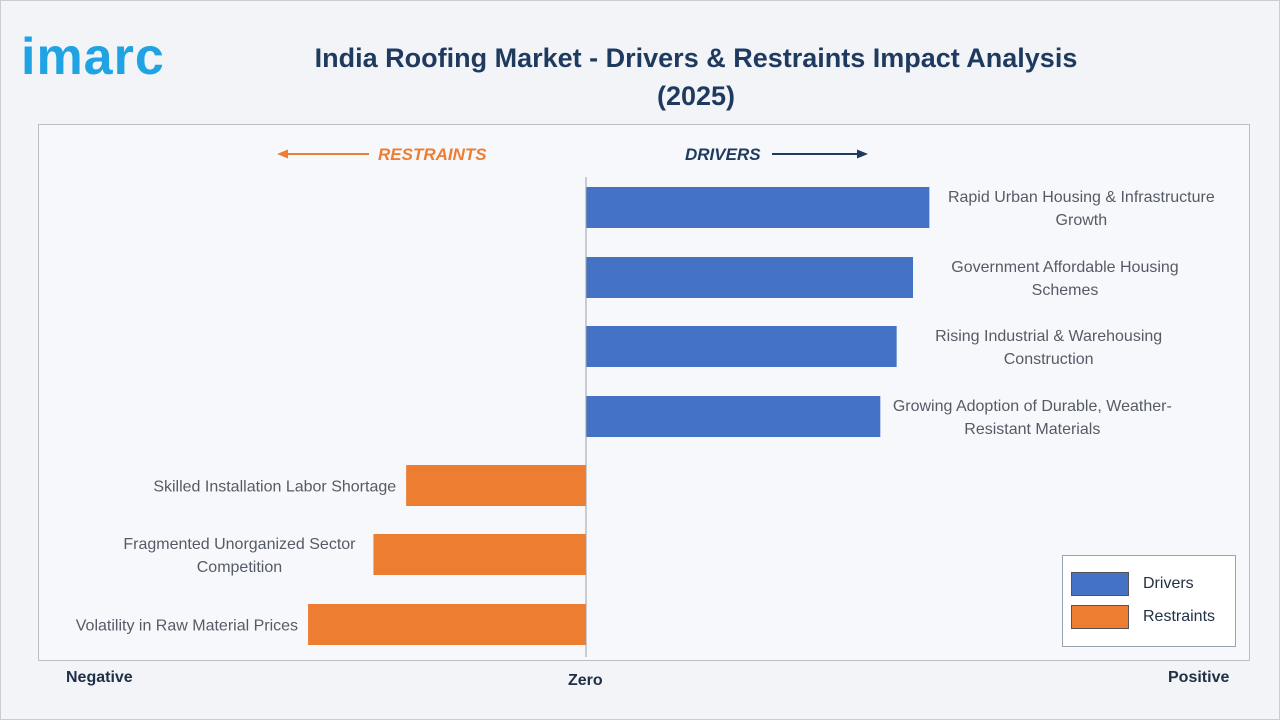 This screenshot has width=1280, height=720. Describe the element at coordinates (1049, 359) in the screenshot. I see `bar-label-driver-3-line-2: Construction` at that location.